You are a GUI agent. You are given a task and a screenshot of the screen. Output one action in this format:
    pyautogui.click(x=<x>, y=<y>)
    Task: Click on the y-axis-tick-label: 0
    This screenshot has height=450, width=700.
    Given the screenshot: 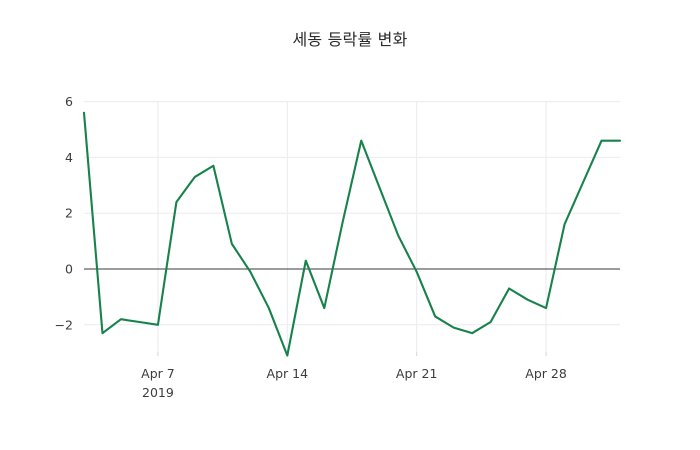 What is the action you would take?
    pyautogui.click(x=69, y=269)
    